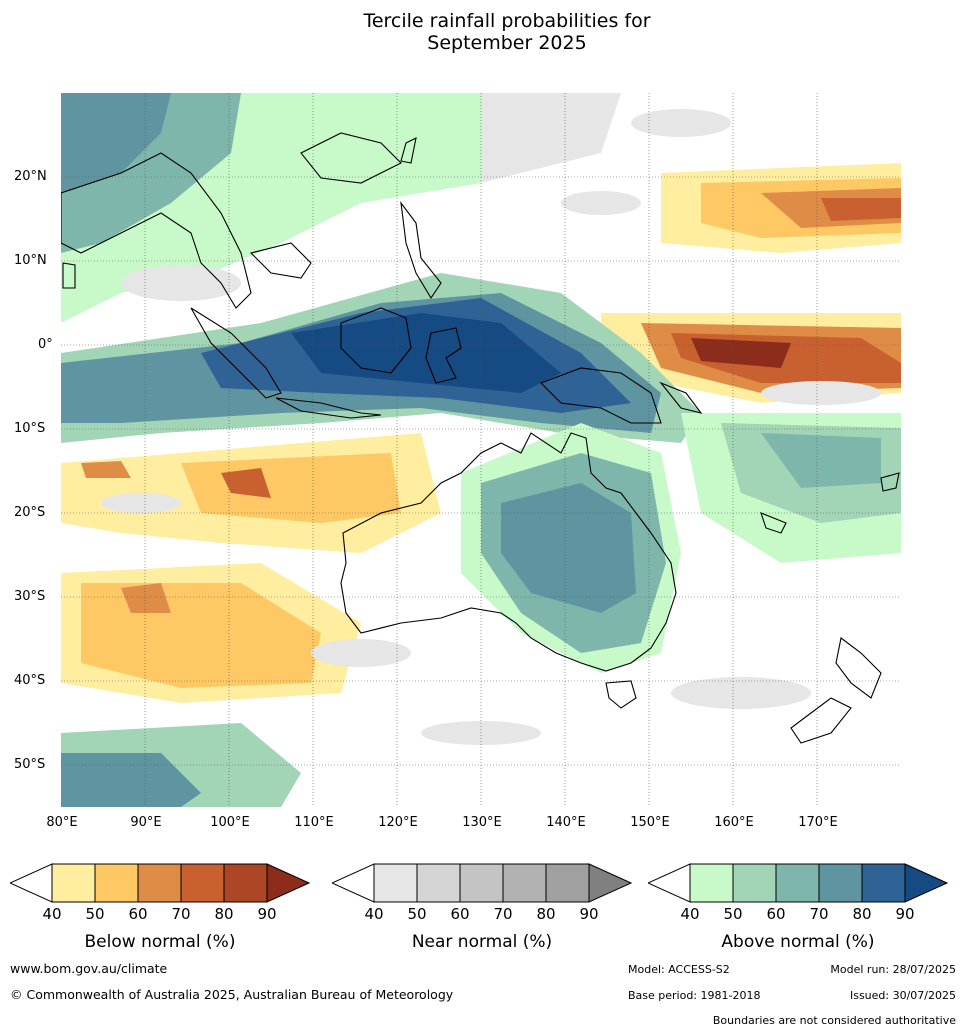 The width and height of the screenshot is (965, 1035). What do you see at coordinates (482, 942) in the screenshot?
I see `near-normal-title: Near normal (%)` at bounding box center [482, 942].